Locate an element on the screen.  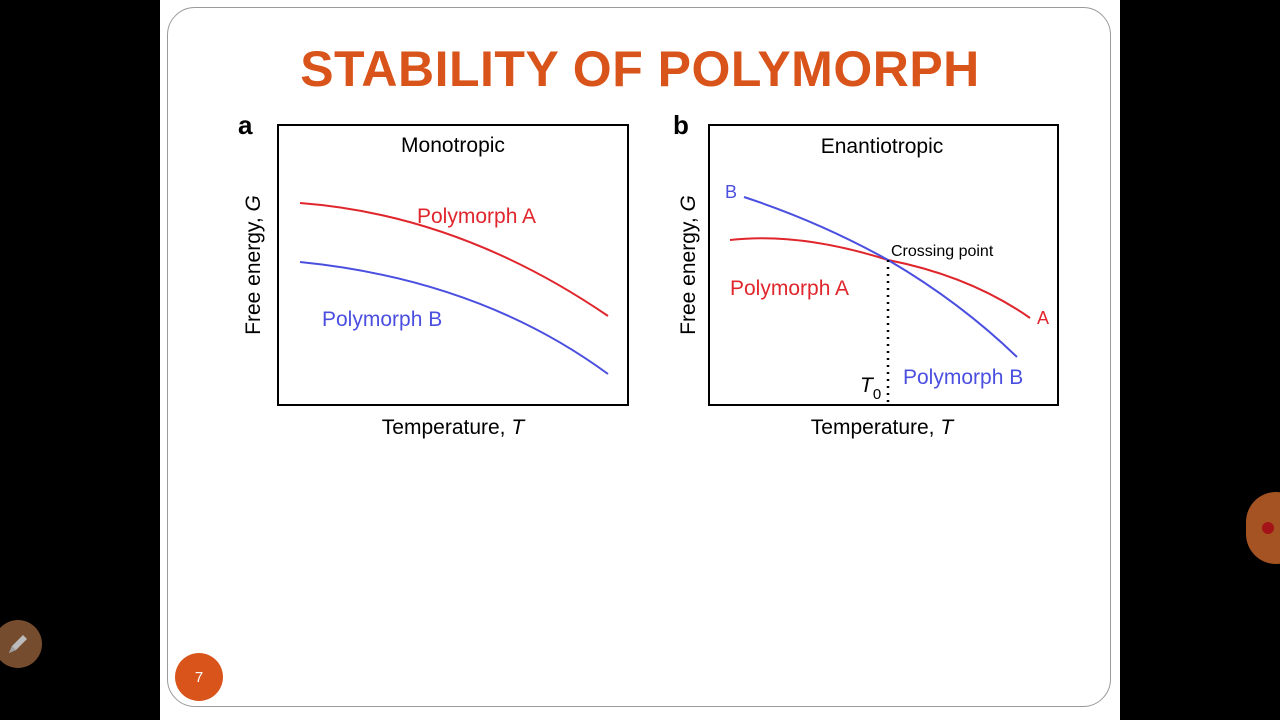
pen-tool-button is located at coordinates (21, 644).